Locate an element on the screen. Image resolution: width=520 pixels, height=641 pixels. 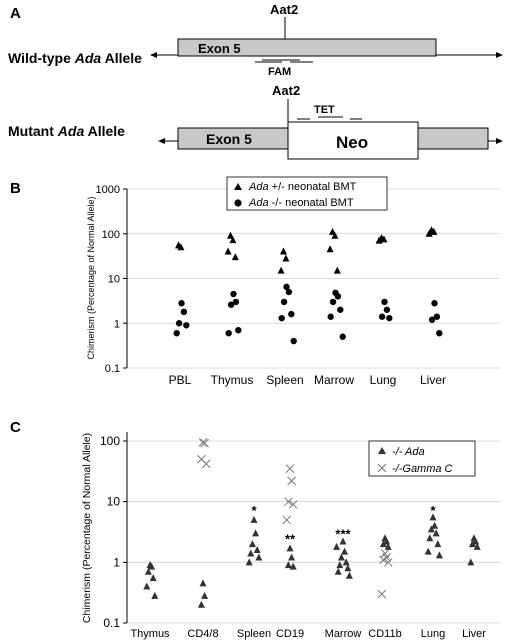
legend-ko-label: Ada -/- neonatal BMT is located at coordinates (301, 203).